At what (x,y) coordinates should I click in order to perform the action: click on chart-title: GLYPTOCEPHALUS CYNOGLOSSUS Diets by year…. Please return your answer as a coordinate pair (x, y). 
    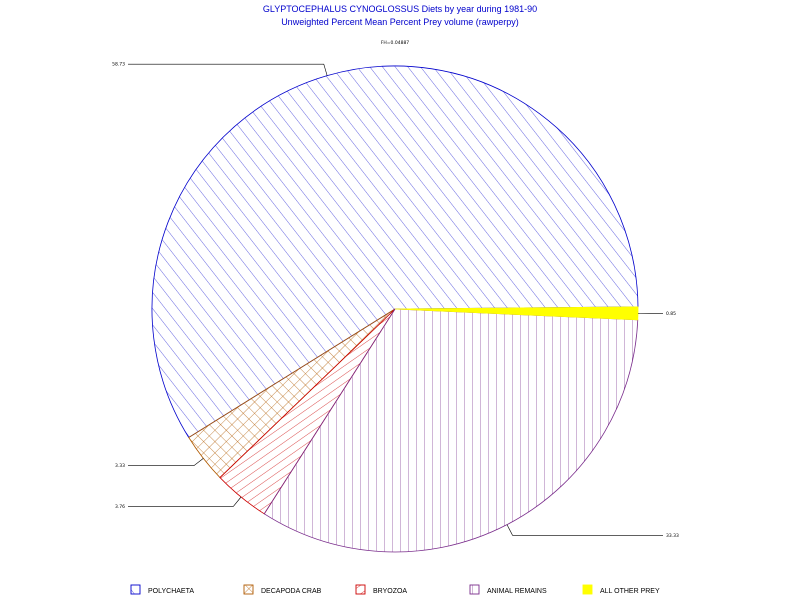
    Looking at the image, I should click on (400, 9).